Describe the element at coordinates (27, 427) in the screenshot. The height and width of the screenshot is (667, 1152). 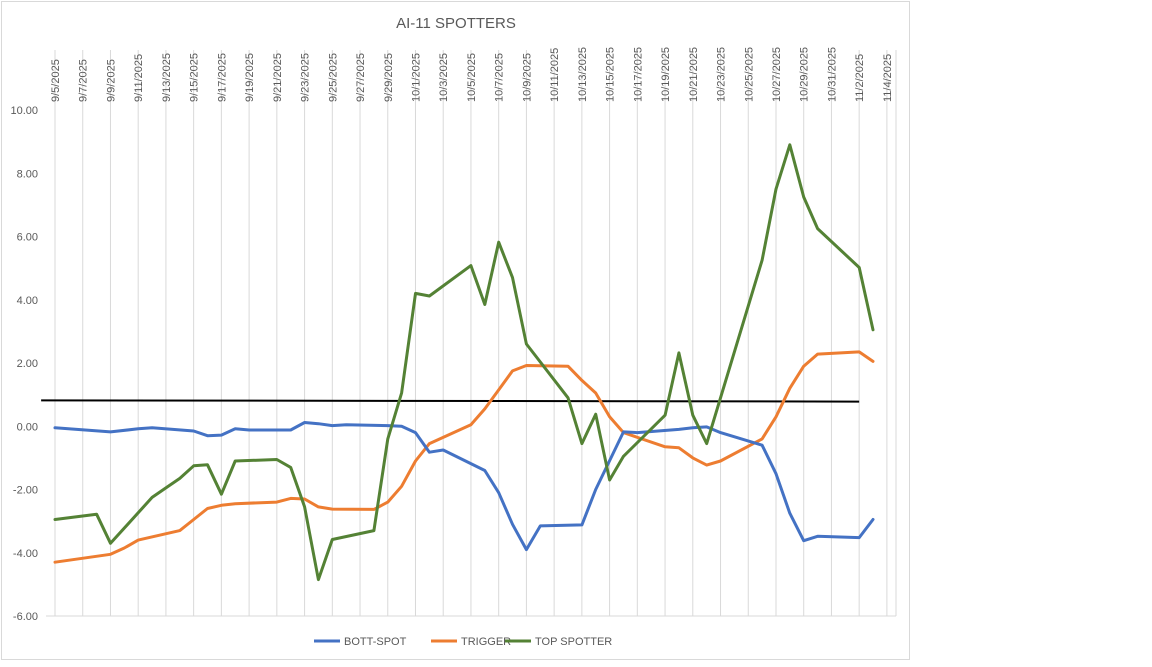
I see `y-tick-label: 0.00` at that location.